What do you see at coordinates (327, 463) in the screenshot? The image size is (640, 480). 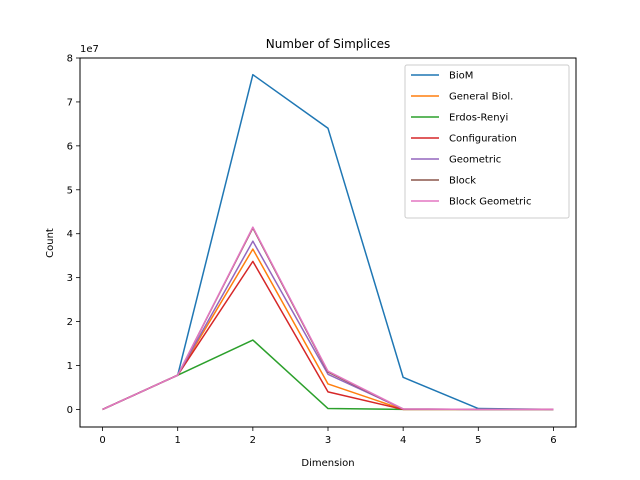 I see `x-axis-label: Dimension` at bounding box center [327, 463].